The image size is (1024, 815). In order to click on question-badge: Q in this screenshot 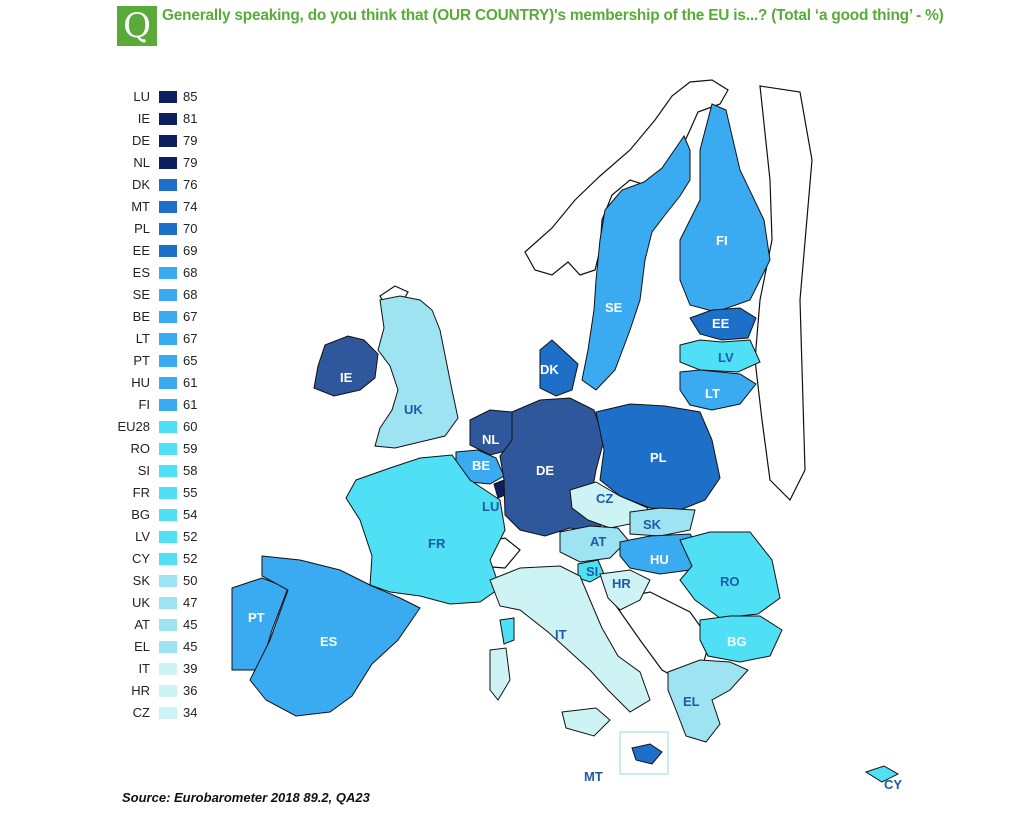, I will do `click(137, 26)`.